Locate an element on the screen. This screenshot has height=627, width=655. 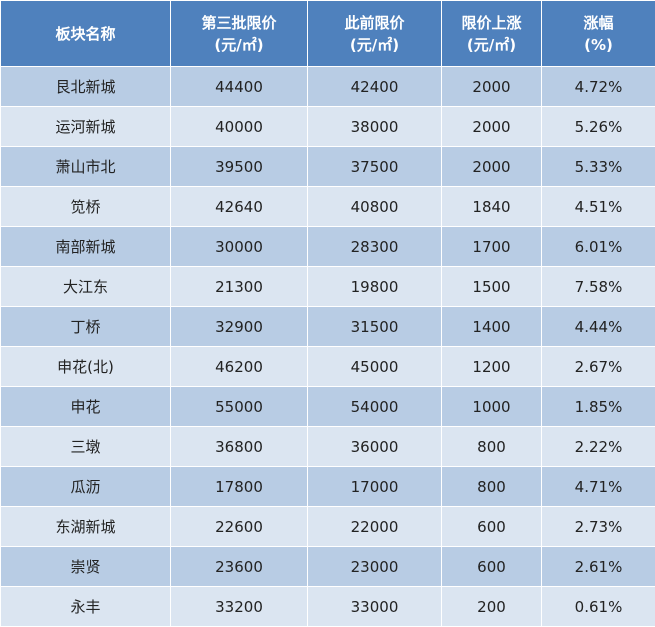
header-limit-increase: 限价上涨 (元/㎡) is located at coordinates (492, 34).